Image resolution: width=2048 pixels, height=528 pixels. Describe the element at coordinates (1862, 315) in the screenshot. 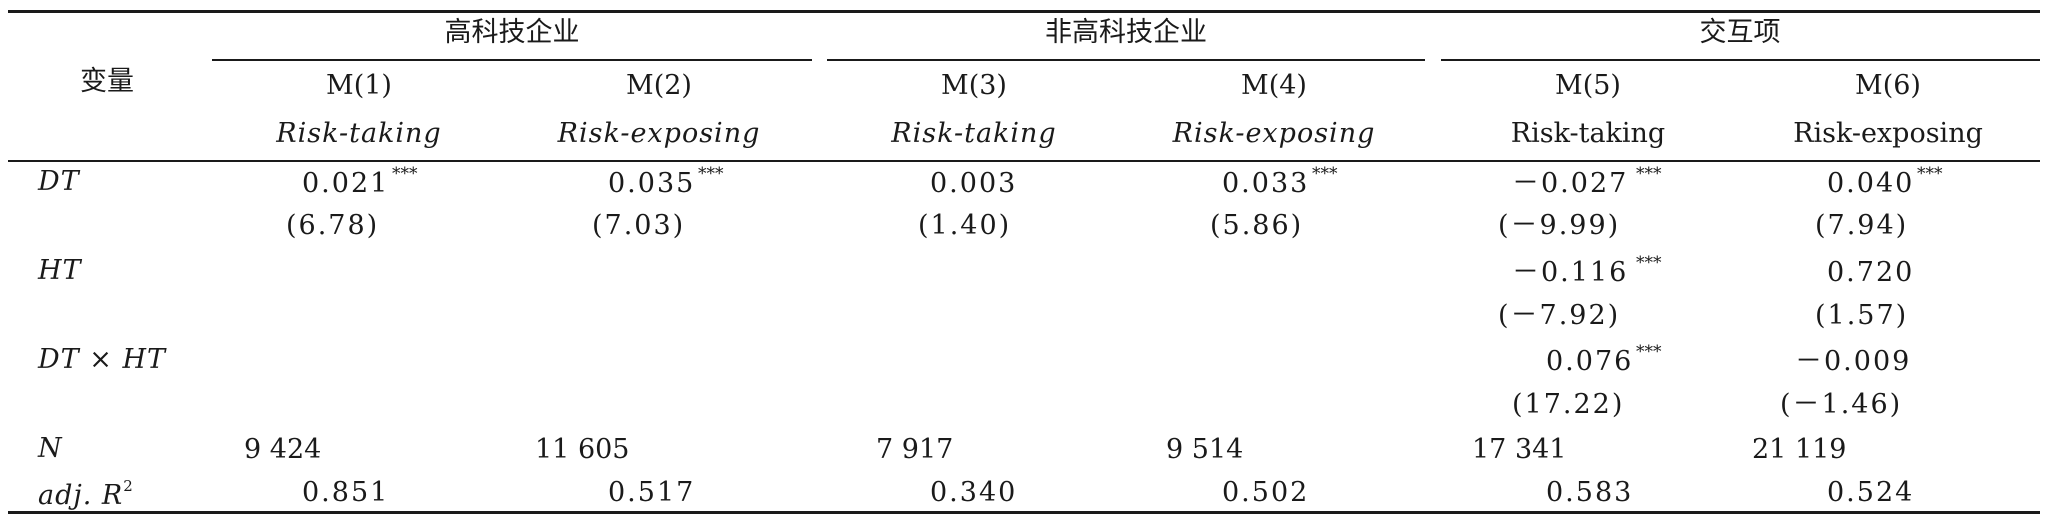

I see `ht-tstat-m6: (1.57)` at that location.